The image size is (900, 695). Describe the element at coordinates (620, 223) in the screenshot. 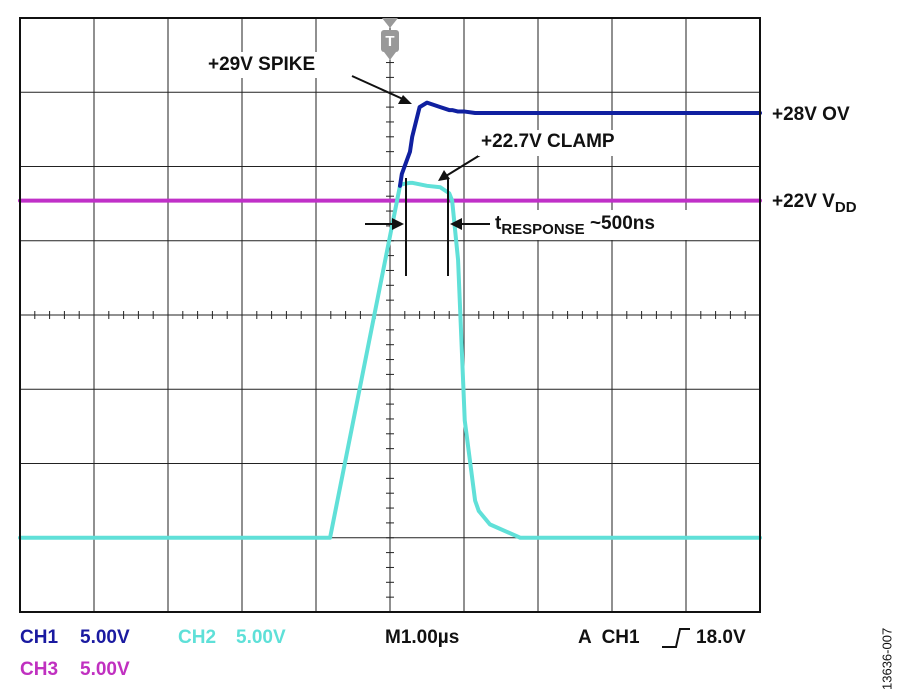

I see `response-after: ~500ns` at that location.